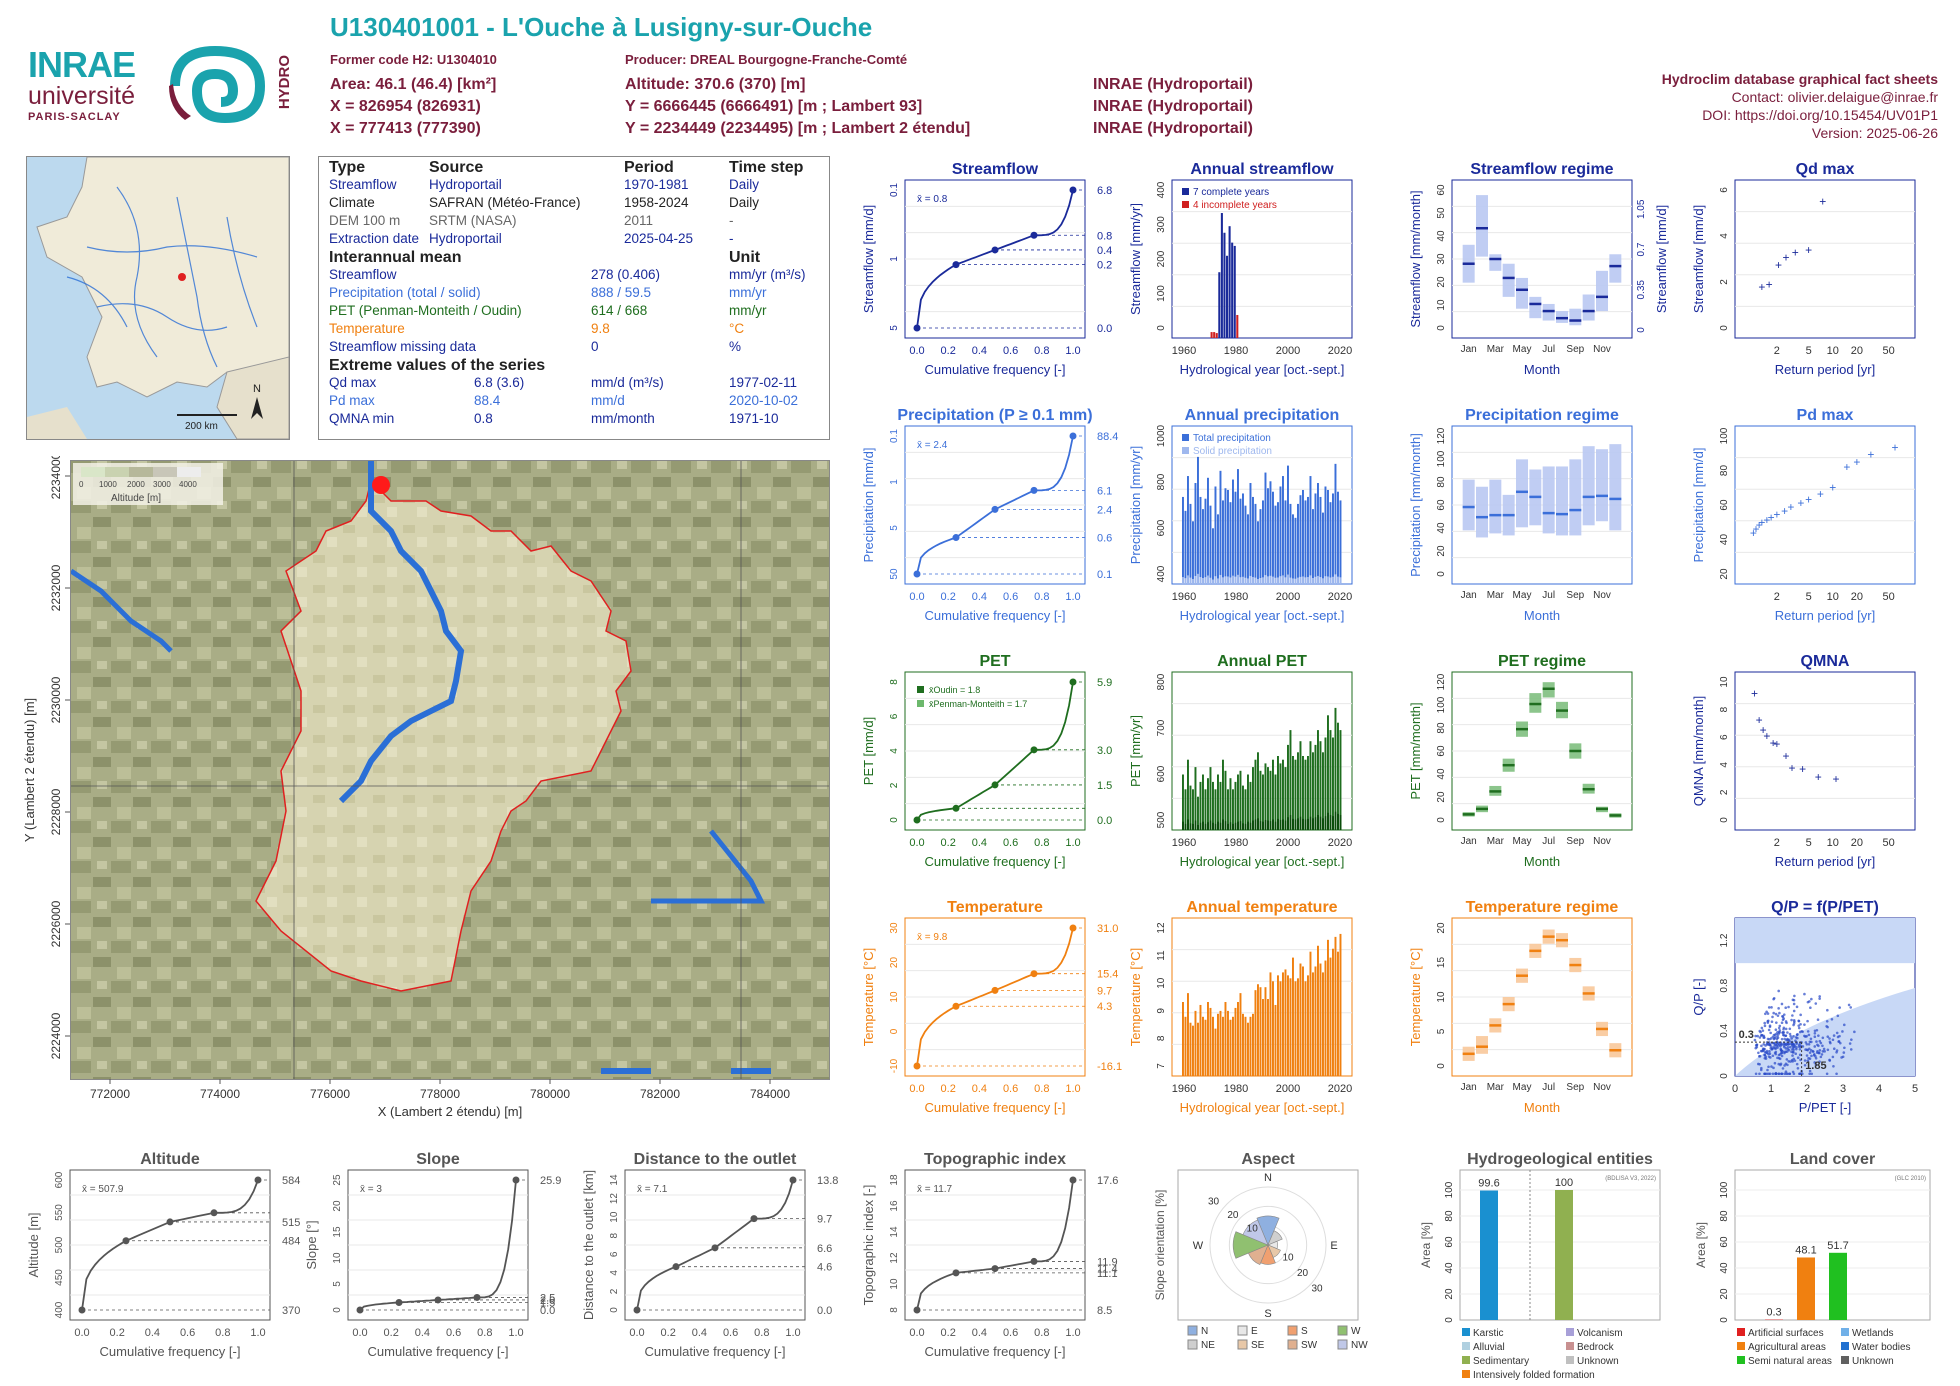  What do you see at coordinates (1522, 293) in the screenshot?
I see `box` at bounding box center [1522, 293].